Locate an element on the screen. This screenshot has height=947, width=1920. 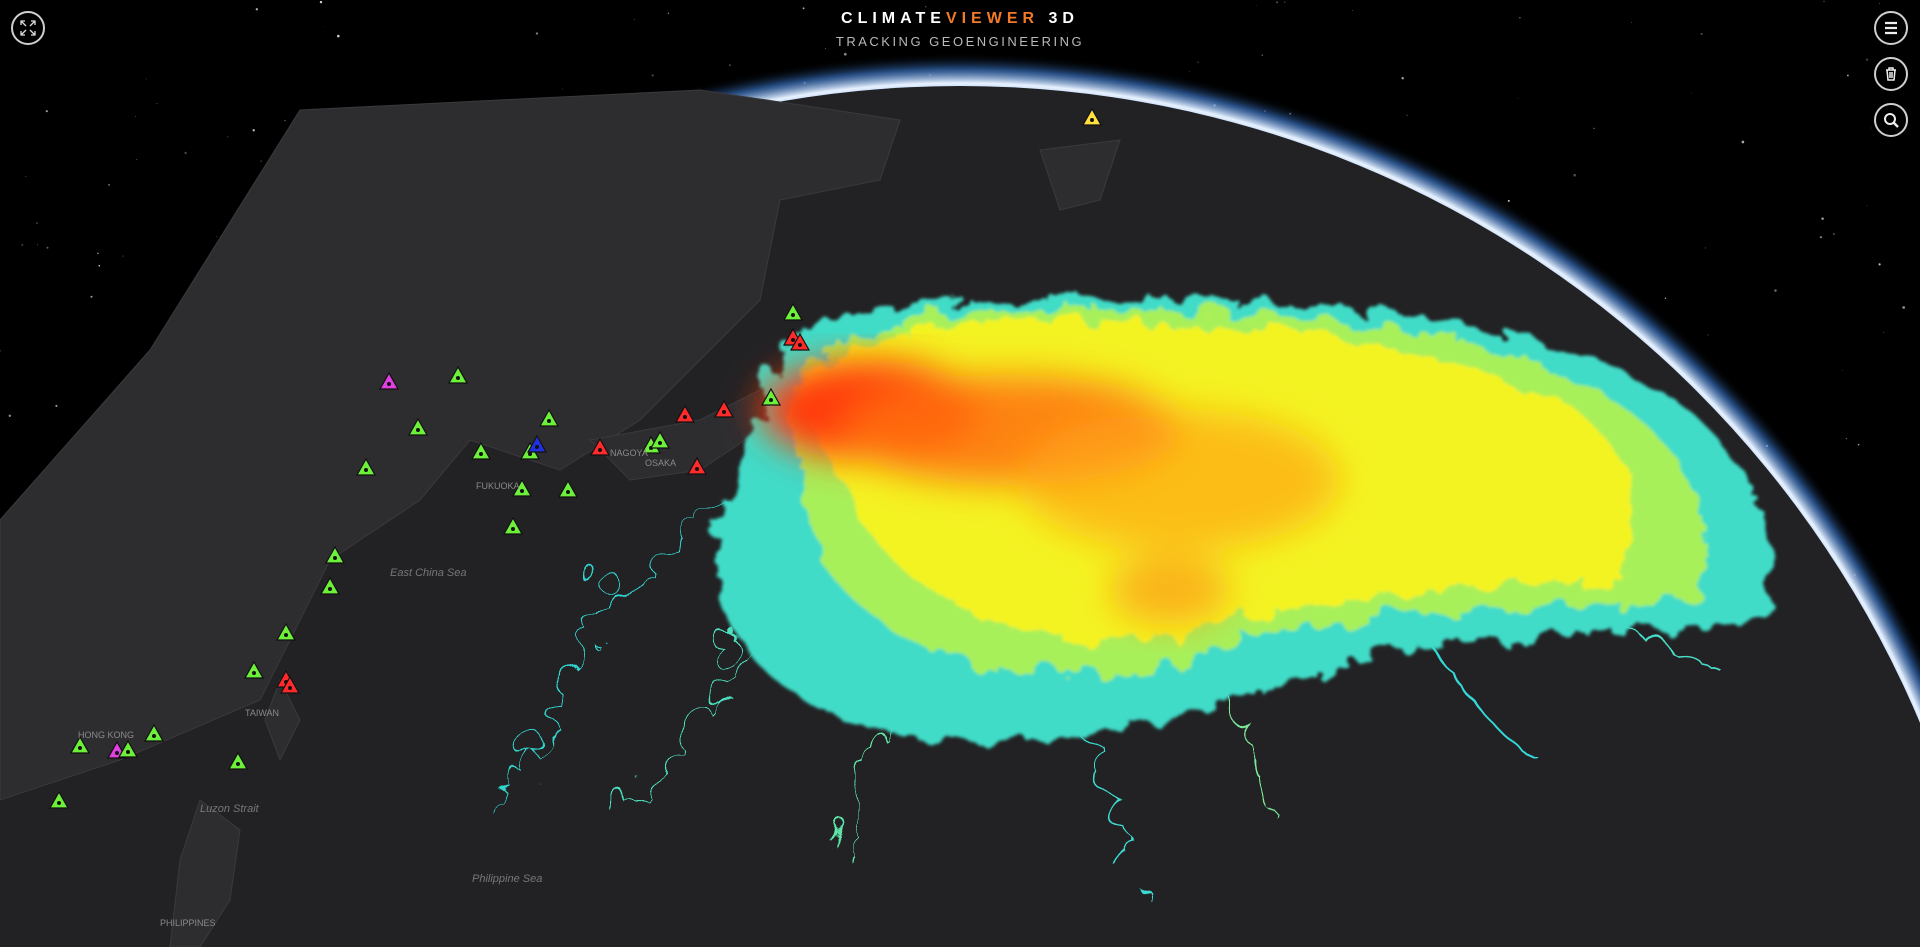
map-label: Luzon Strait is located at coordinates (230, 809).